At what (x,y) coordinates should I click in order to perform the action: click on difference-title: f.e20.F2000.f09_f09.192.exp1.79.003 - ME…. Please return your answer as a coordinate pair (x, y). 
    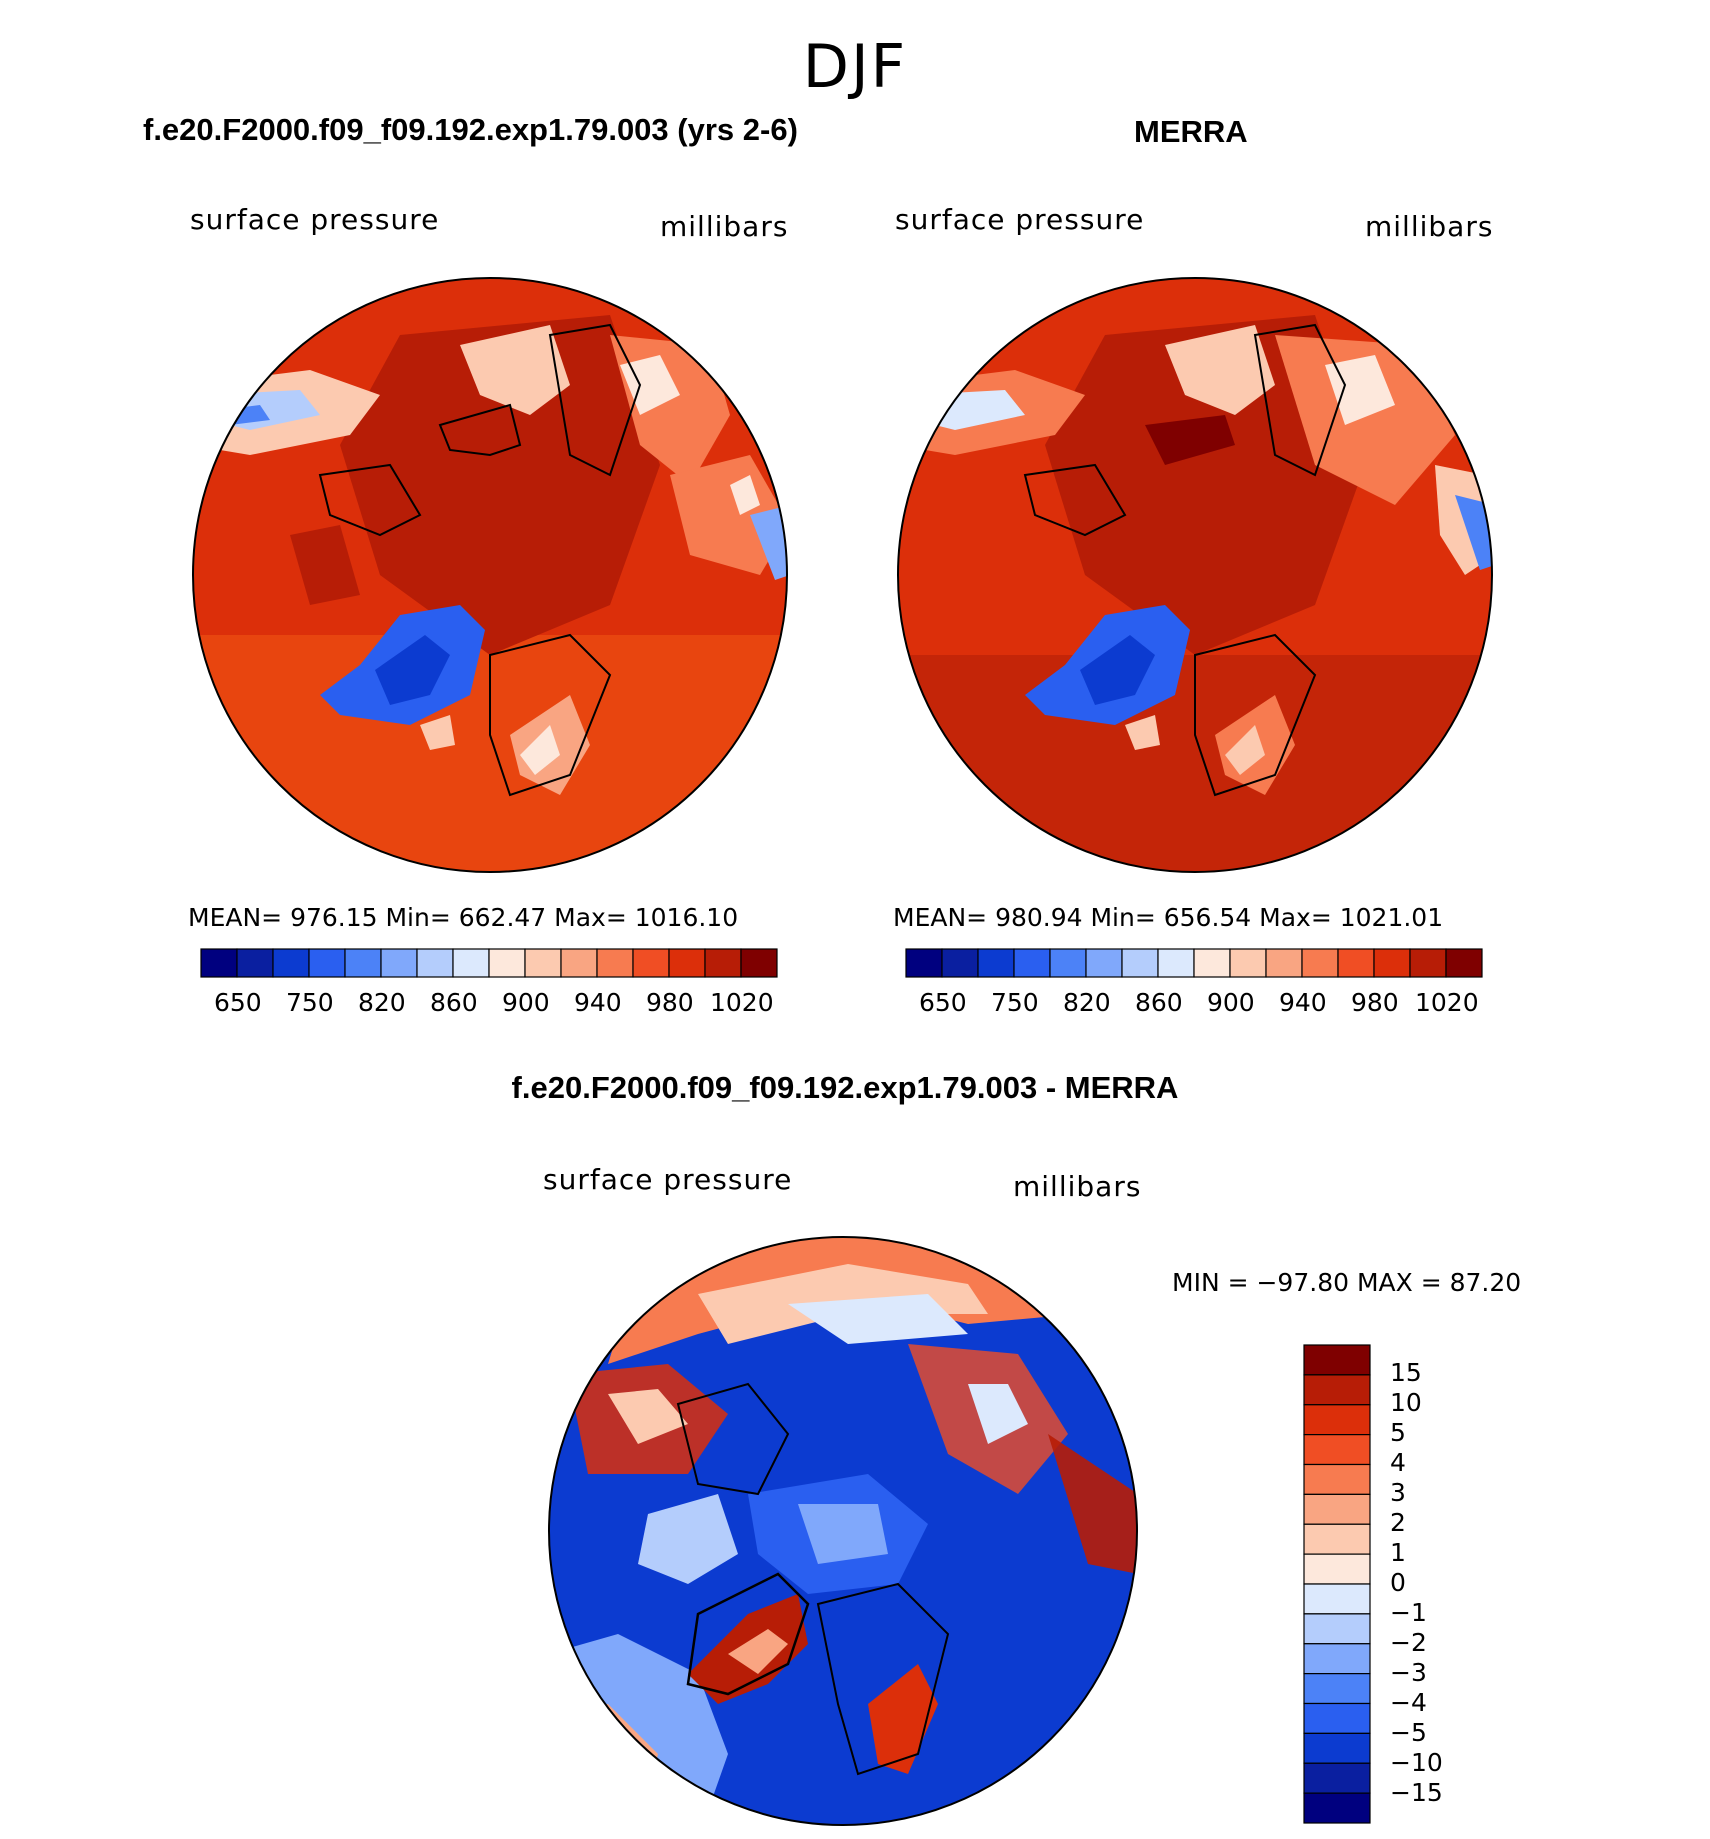
    Looking at the image, I should click on (845, 1087).